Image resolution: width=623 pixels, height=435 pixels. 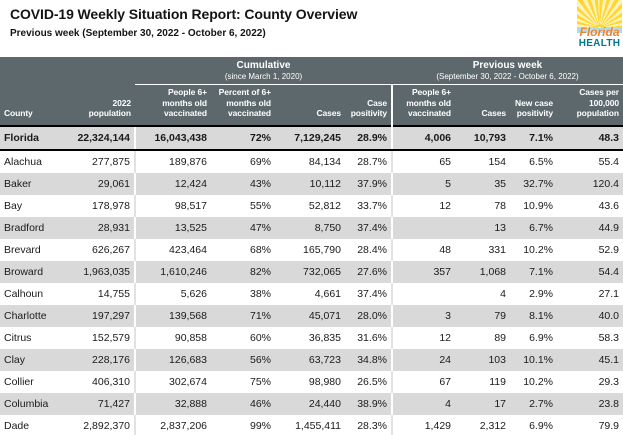 What do you see at coordinates (608, 425) in the screenshot?
I see `week-cases-per-100k-cell: 79.9` at bounding box center [608, 425].